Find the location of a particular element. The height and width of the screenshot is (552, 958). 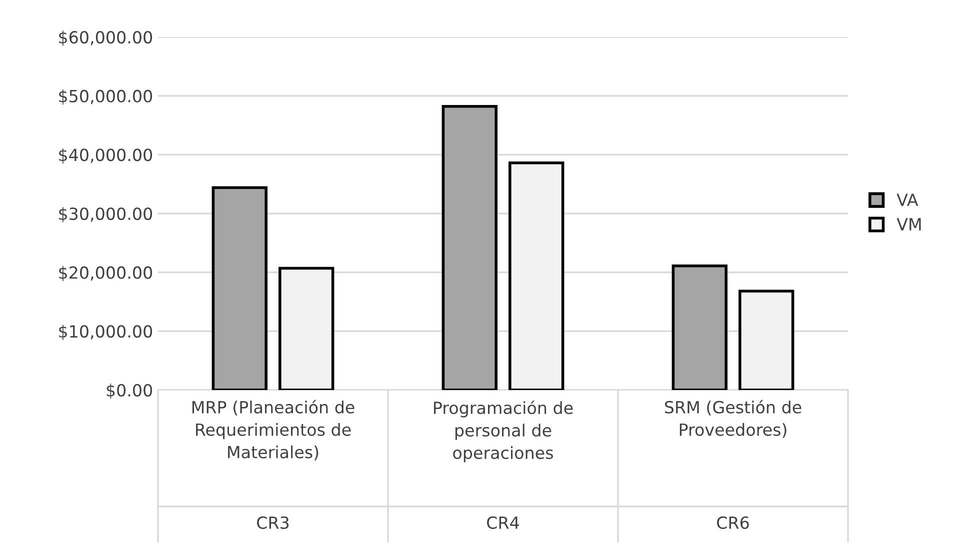

legend-label: VM is located at coordinates (908, 224).